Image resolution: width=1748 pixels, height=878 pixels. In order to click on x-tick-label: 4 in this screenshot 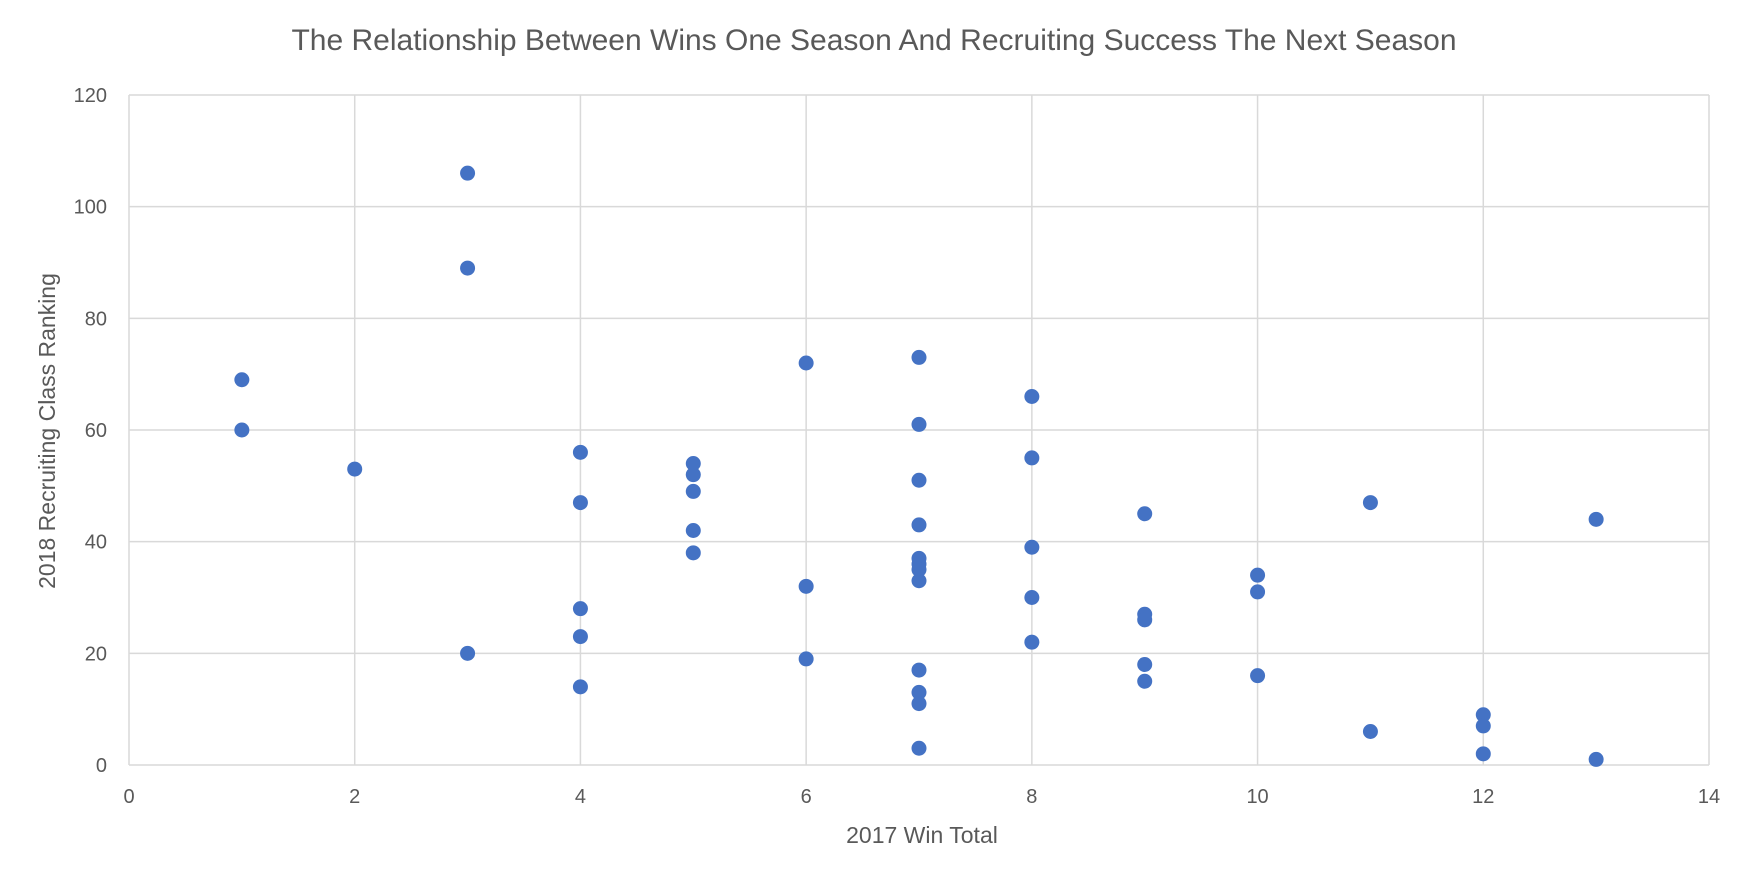, I will do `click(580, 797)`.